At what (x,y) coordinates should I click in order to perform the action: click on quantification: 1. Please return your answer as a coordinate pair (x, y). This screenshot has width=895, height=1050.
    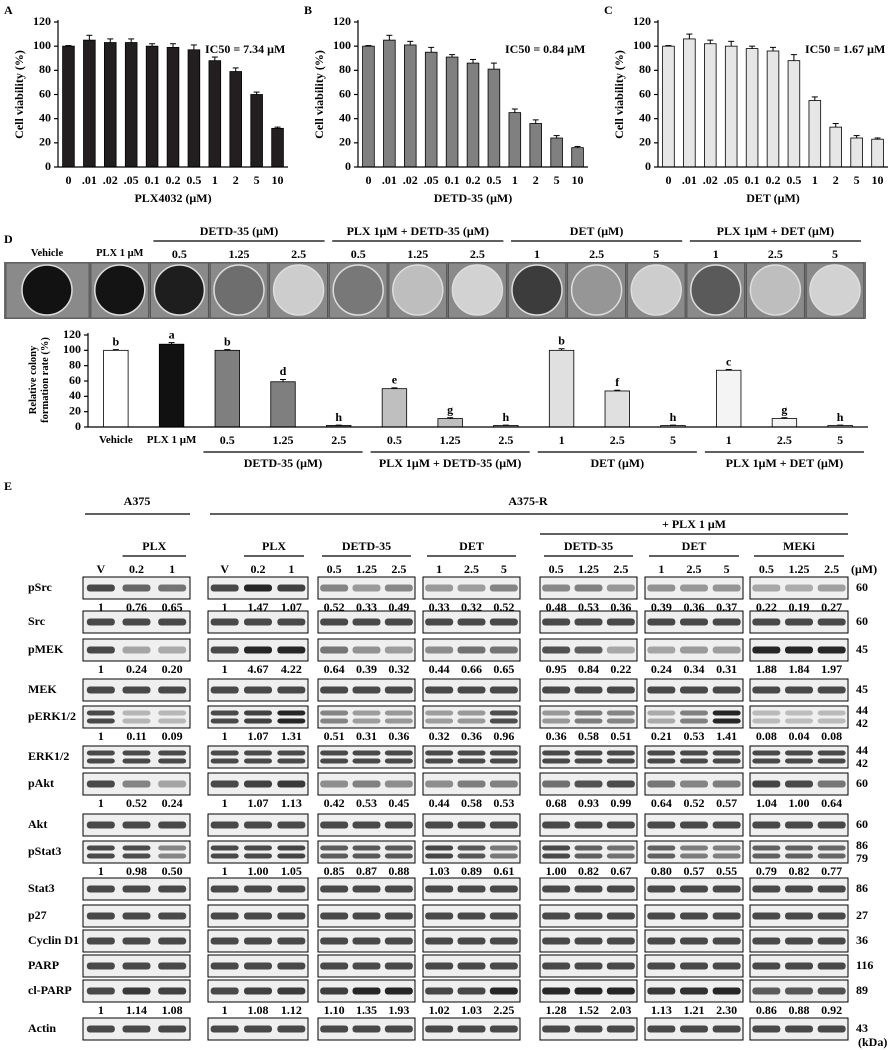
    Looking at the image, I should click on (225, 871).